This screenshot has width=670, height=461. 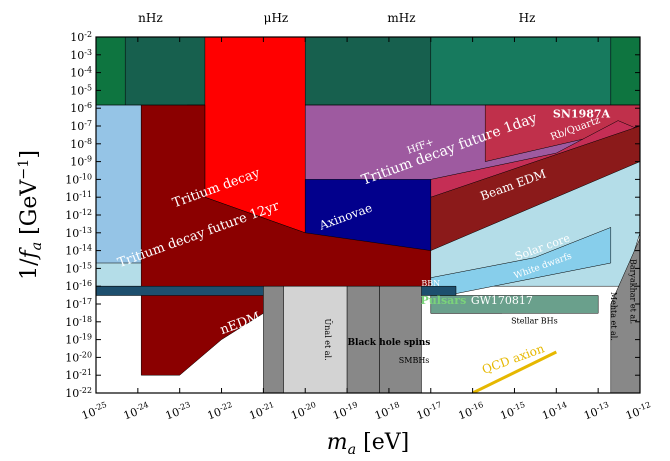 I want to click on frequency-axis: nHz μHz mHz Hz, so click(x=336, y=18).